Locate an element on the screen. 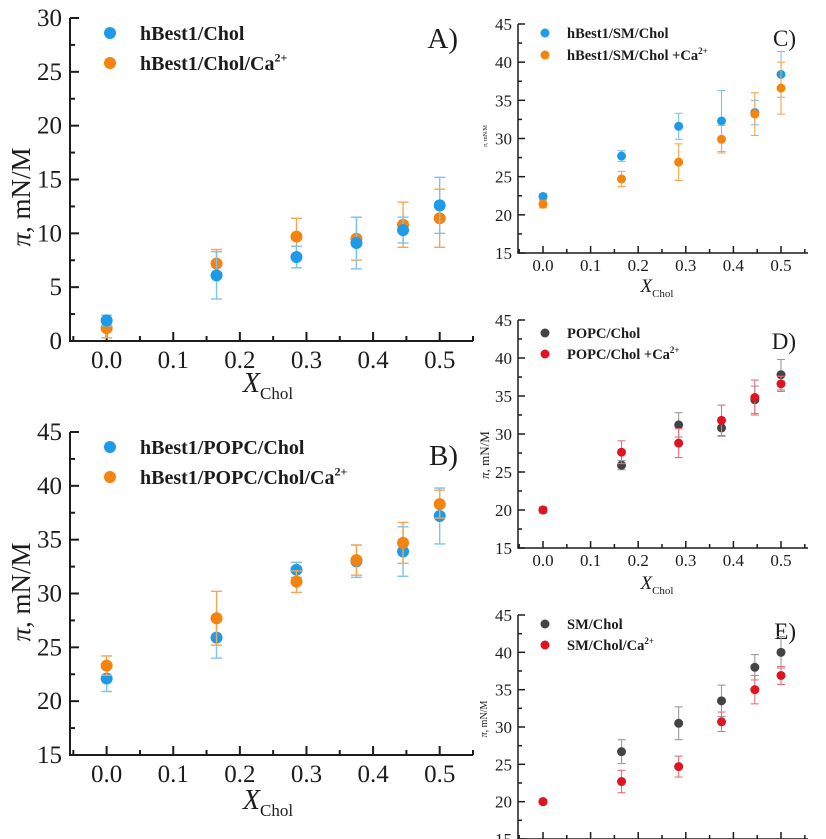 This screenshot has height=839, width=826. legend: SM/Chol SM/Chol/Ca2+ is located at coordinates (597, 635).